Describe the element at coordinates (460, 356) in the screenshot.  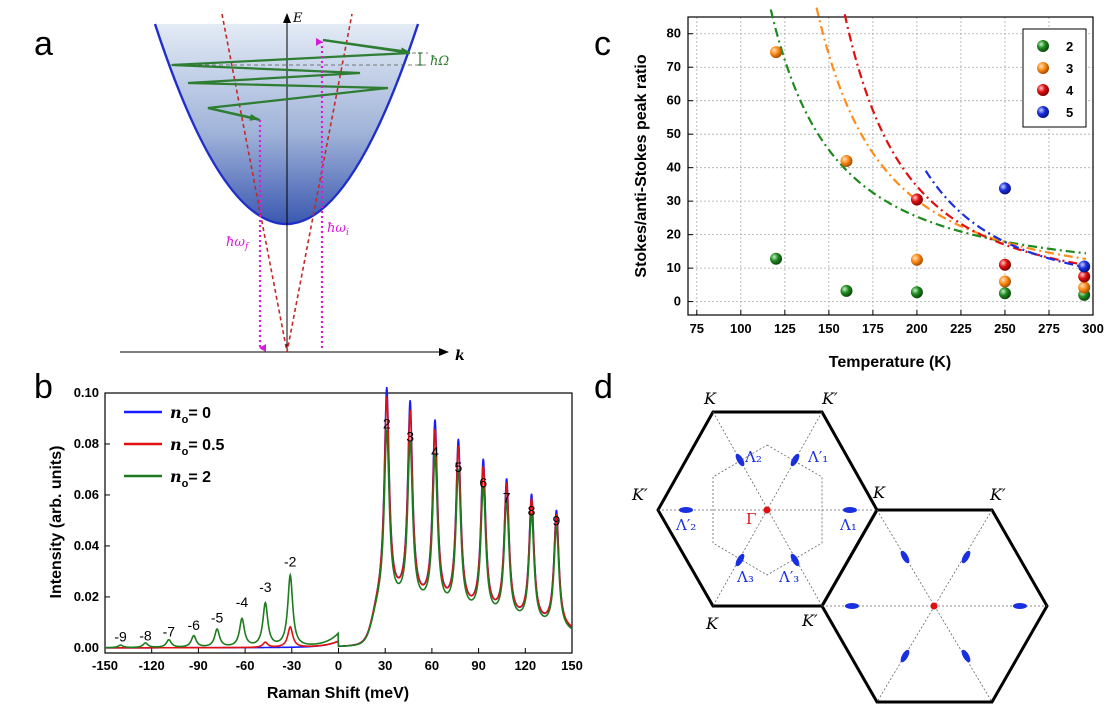
I see `k-axis-label: k` at that location.